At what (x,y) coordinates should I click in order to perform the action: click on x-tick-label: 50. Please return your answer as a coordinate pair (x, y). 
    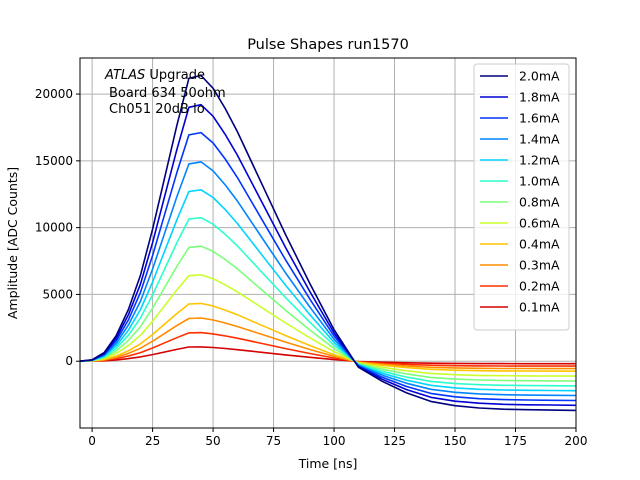
    Looking at the image, I should click on (212, 441).